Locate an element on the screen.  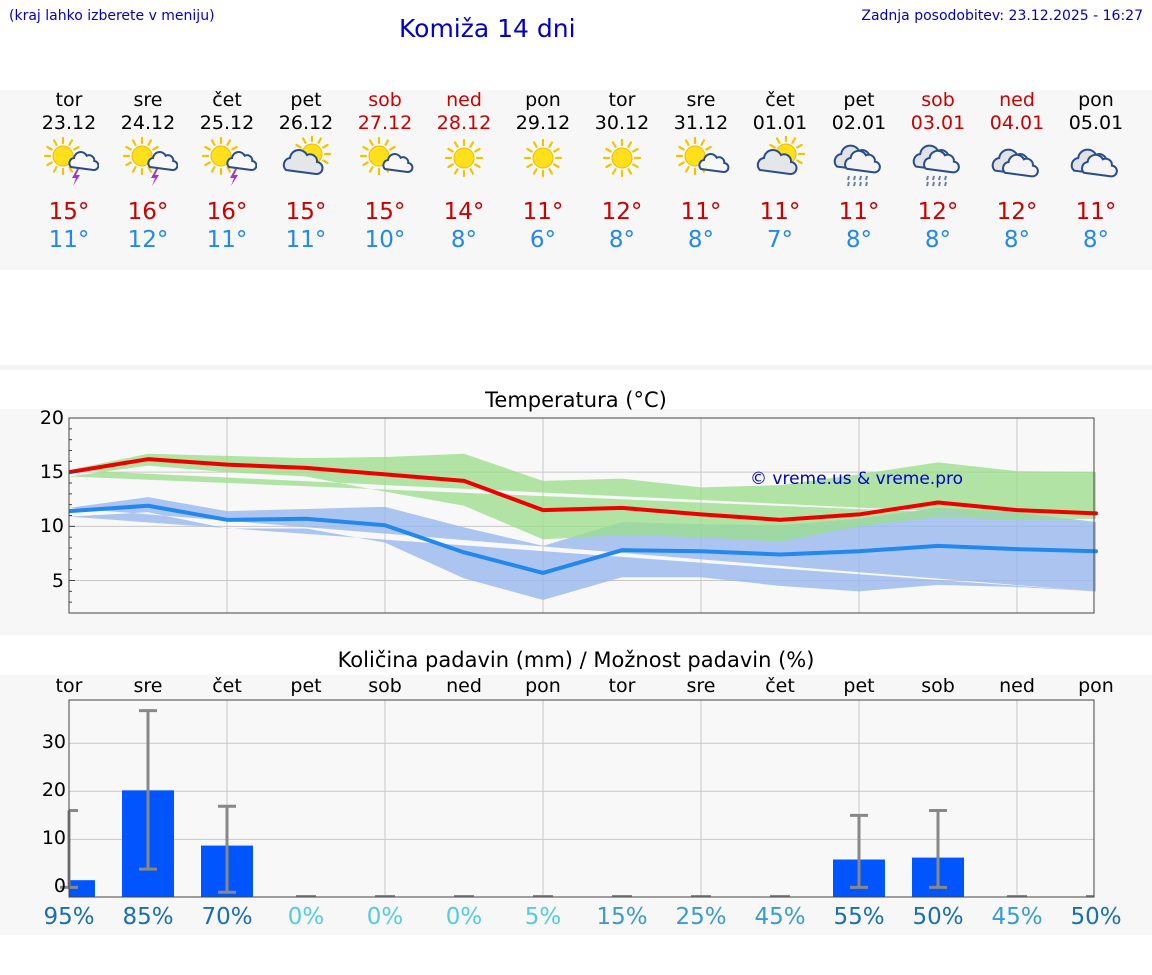
temp-ytick-label: 15 is located at coordinates (51, 472).